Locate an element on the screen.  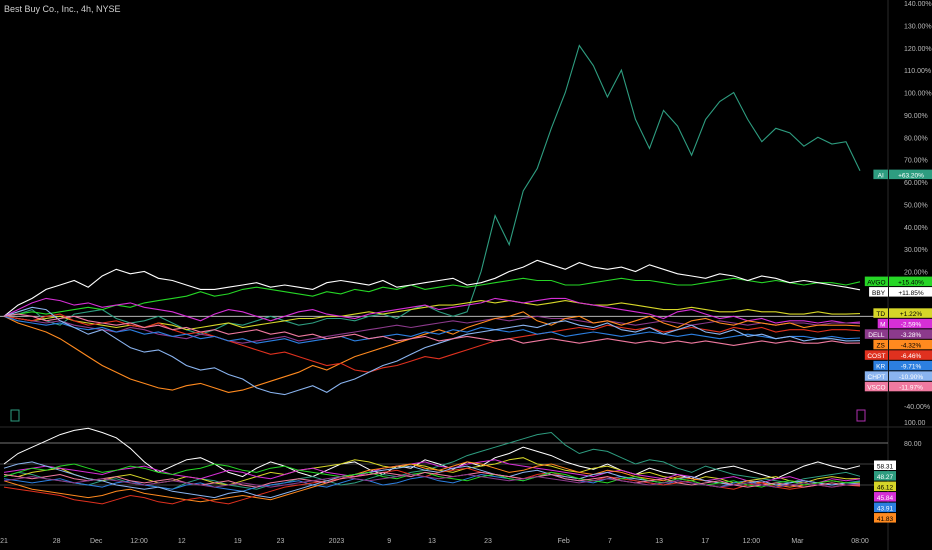
series-line-kr is located at coordinates (432, 329).